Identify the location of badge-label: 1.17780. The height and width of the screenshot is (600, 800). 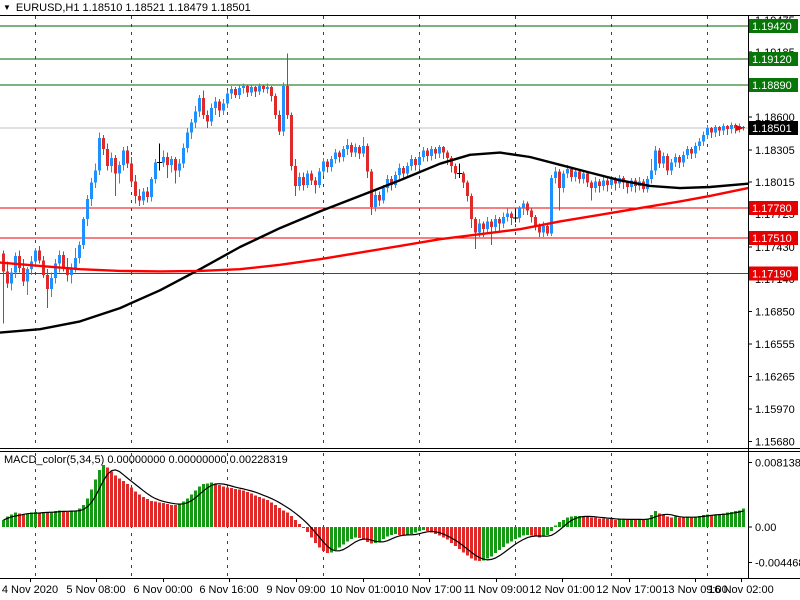
(772, 209).